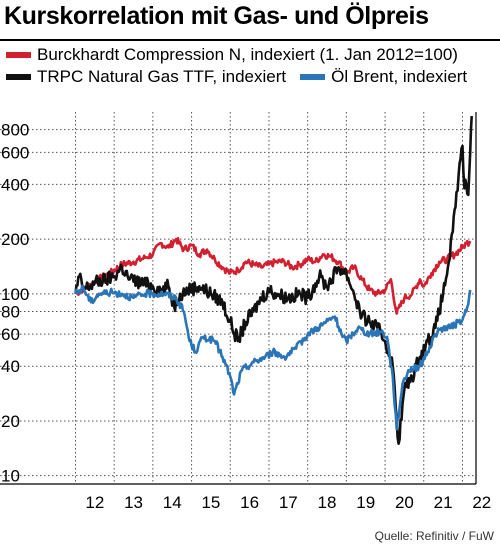  What do you see at coordinates (404, 502) in the screenshot?
I see `x-tick-label: 20` at bounding box center [404, 502].